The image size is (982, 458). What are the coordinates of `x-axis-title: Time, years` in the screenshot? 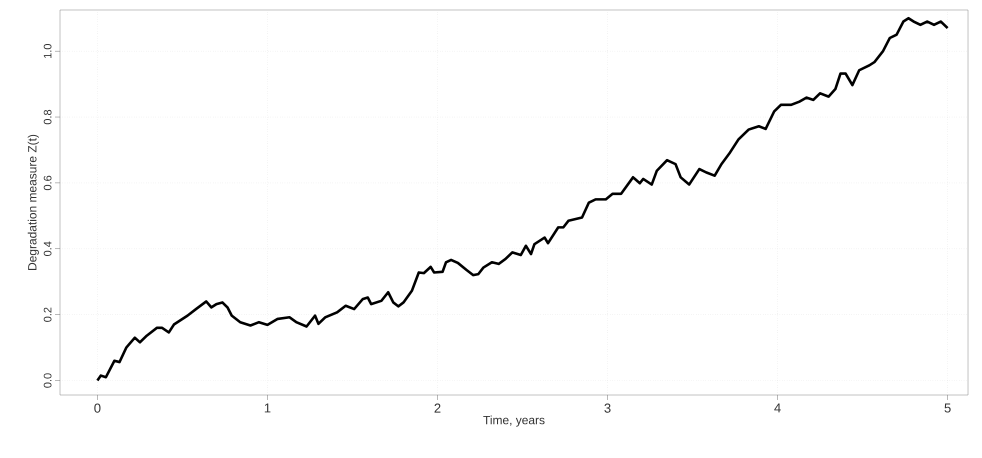 It's located at (514, 421).